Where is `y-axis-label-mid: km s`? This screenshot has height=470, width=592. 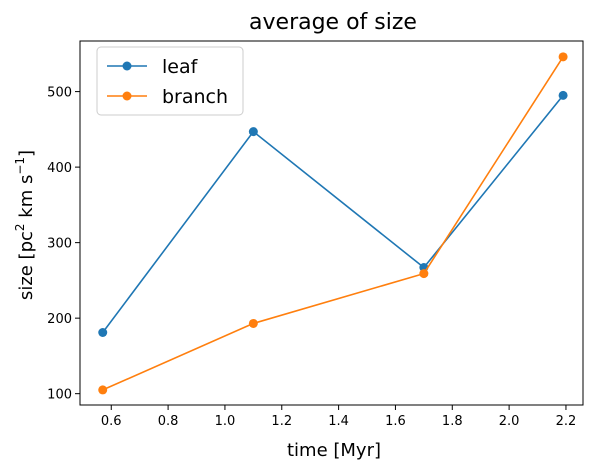
y-axis-label-mid: km s is located at coordinates (26, 199).